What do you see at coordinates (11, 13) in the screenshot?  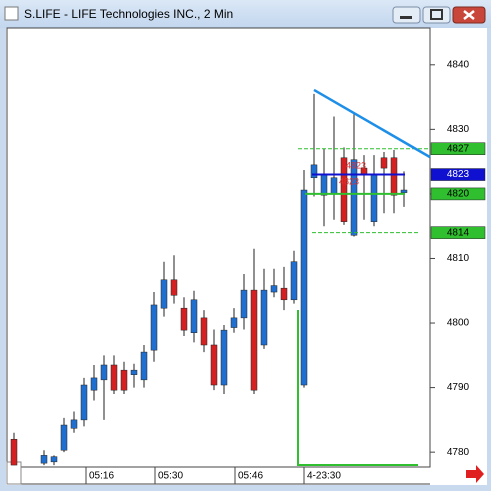 I see `app-icon` at bounding box center [11, 13].